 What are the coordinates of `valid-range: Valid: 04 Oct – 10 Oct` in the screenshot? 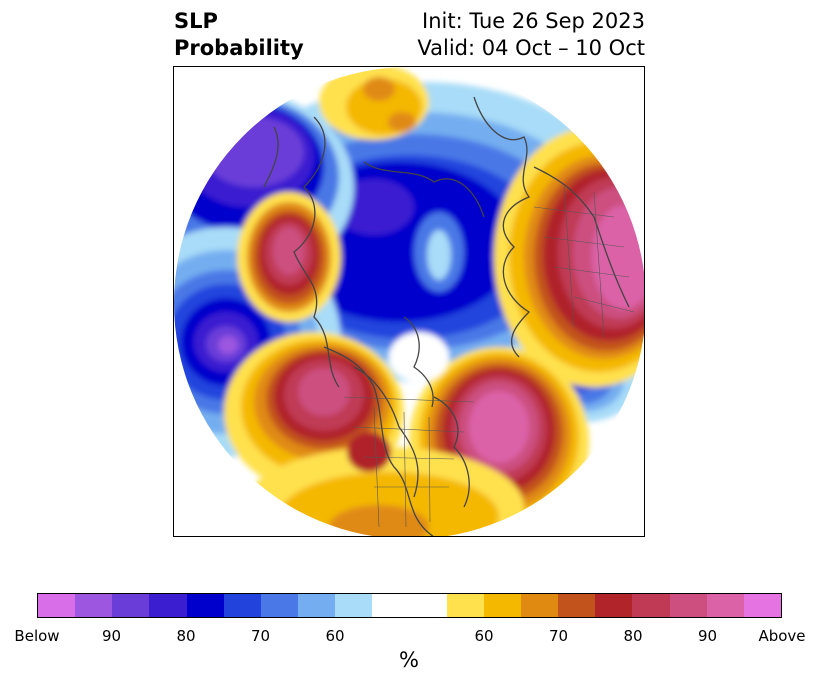 It's located at (531, 48).